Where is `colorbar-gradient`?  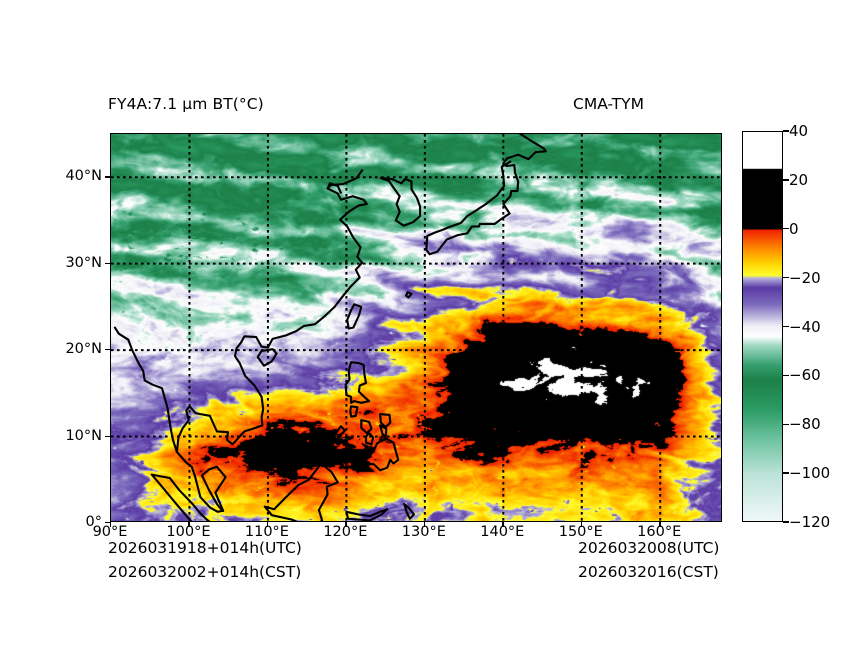 colorbar-gradient is located at coordinates (762, 326).